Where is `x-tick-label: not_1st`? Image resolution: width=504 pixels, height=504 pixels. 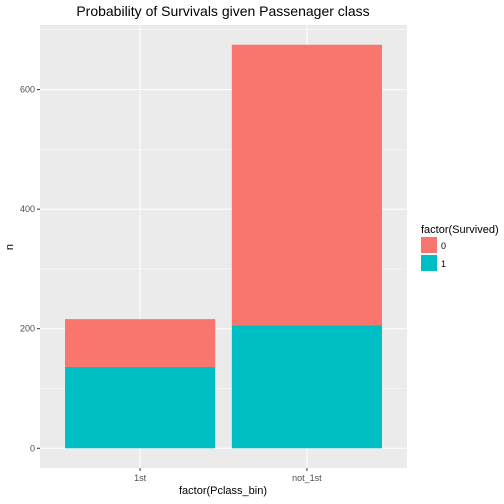 x-tick-label: not_1st is located at coordinates (307, 478).